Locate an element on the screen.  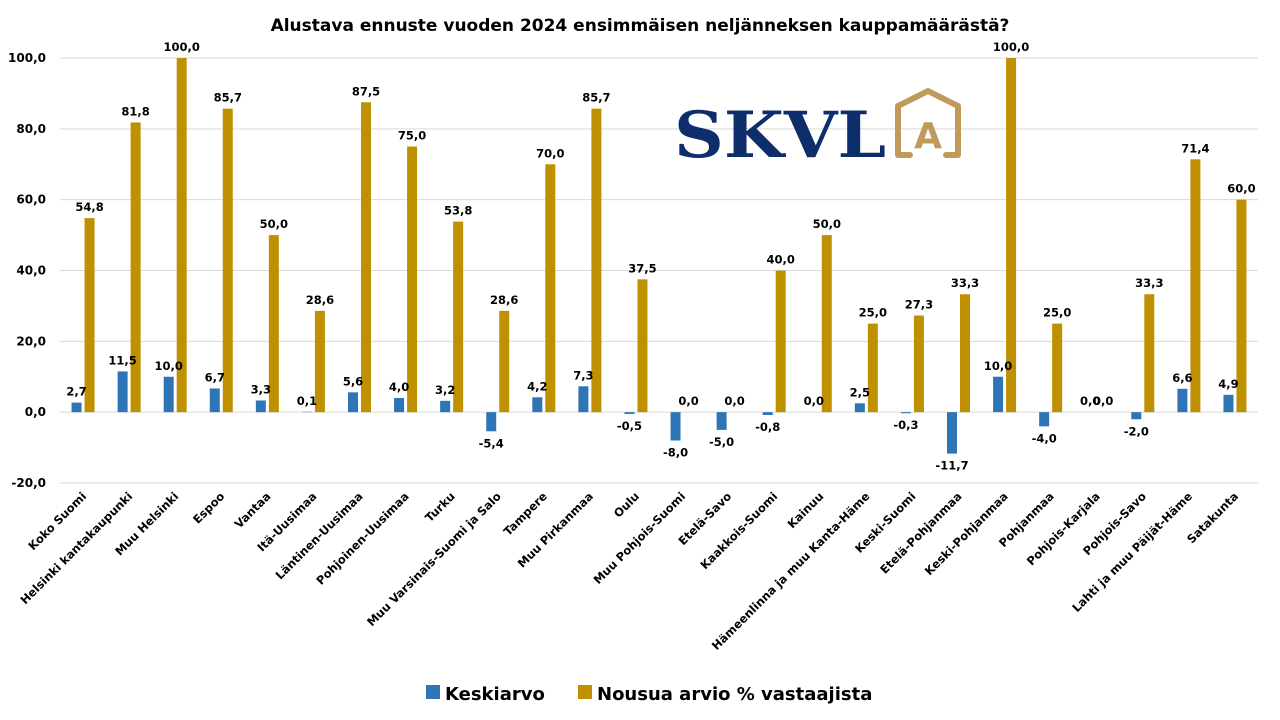
x-tick-label: Vantaa is located at coordinates (253, 510).